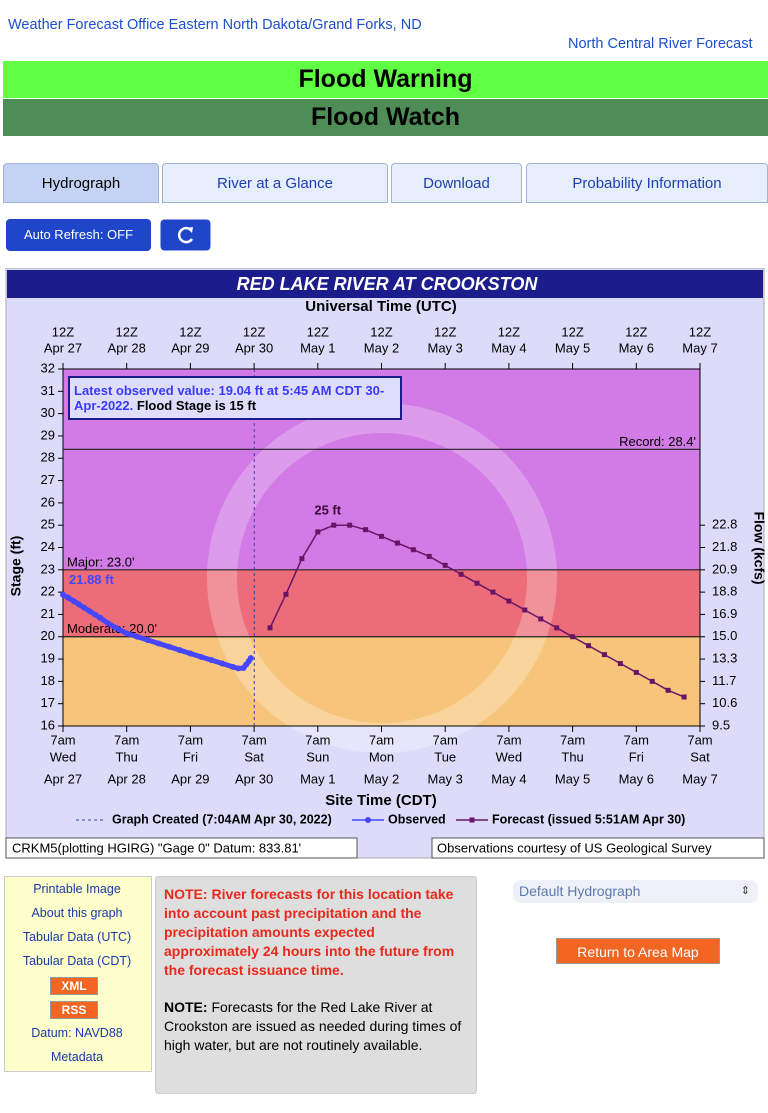 This screenshot has height=1113, width=768. Describe the element at coordinates (77, 913) in the screenshot. I see `link: About this graph` at that location.